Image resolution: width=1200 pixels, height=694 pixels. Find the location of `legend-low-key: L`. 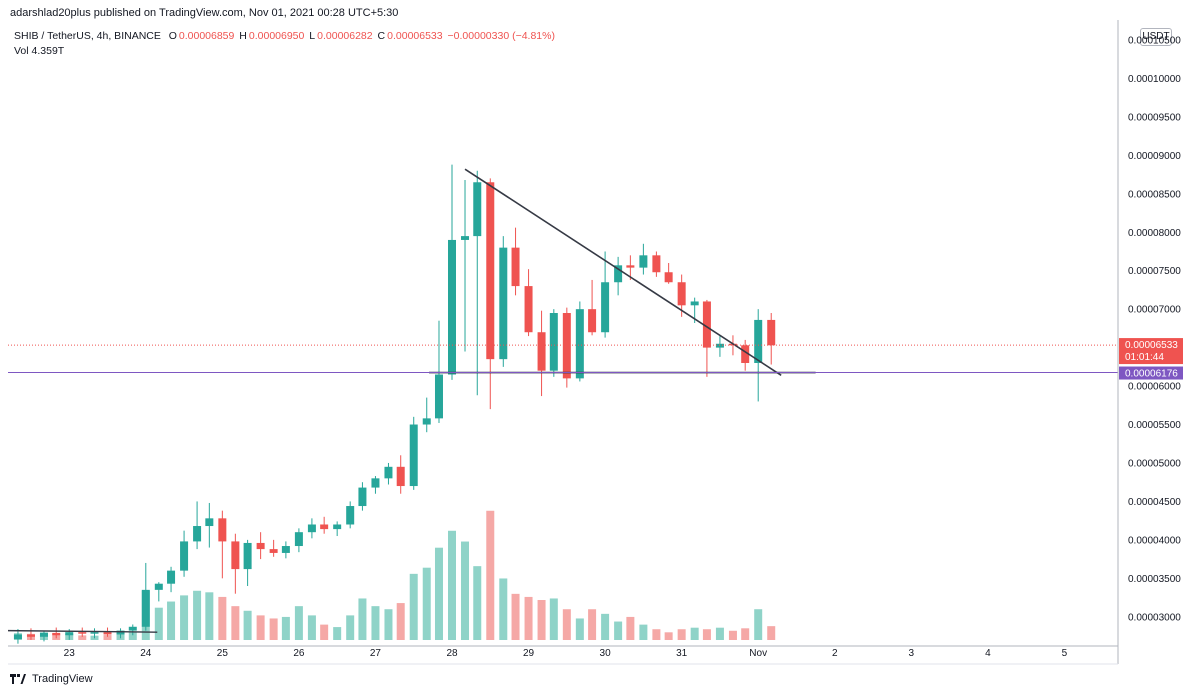

legend-low-key: L is located at coordinates (312, 36).